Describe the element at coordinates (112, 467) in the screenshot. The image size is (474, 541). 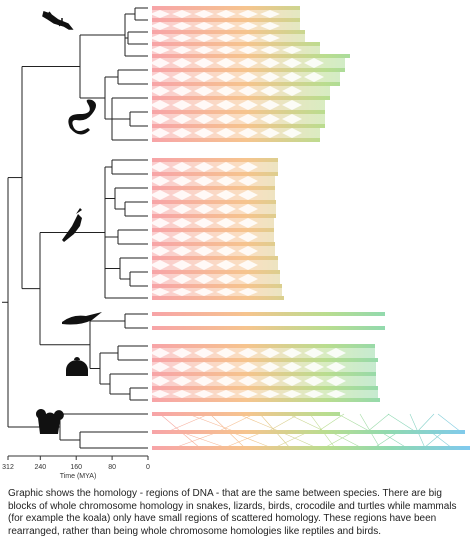
I see `tick-label: 80` at that location.